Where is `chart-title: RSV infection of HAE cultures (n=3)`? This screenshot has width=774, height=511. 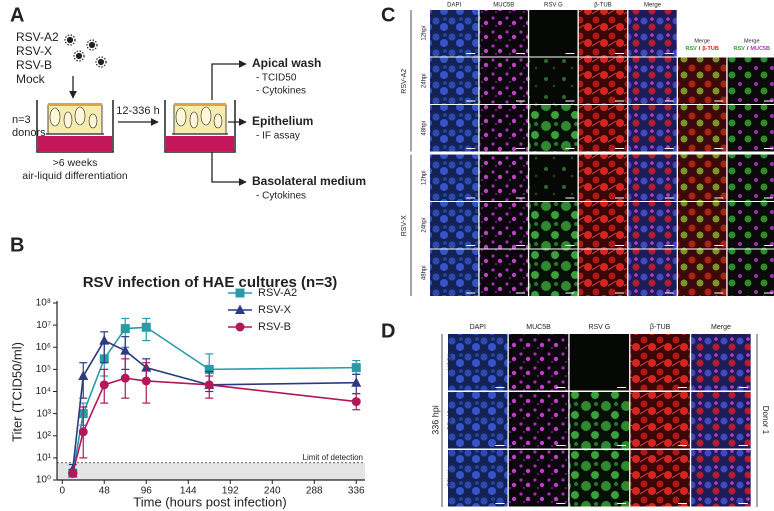
chart-title: RSV infection of HAE cultures (n=3) is located at coordinates (210, 282).